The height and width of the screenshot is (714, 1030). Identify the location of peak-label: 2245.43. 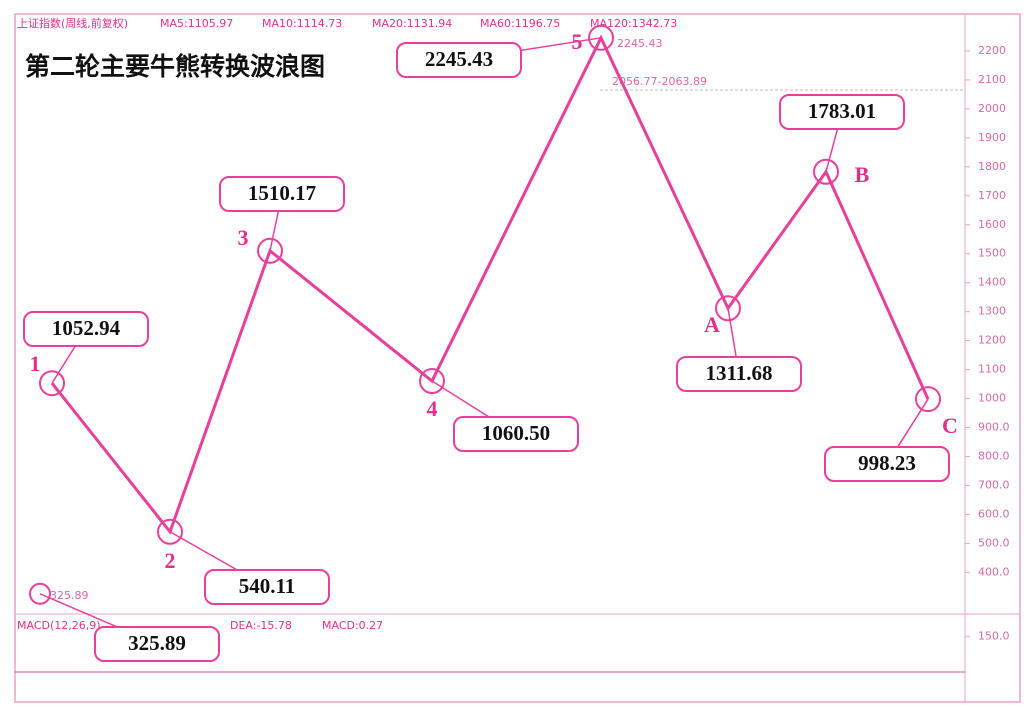
(640, 43).